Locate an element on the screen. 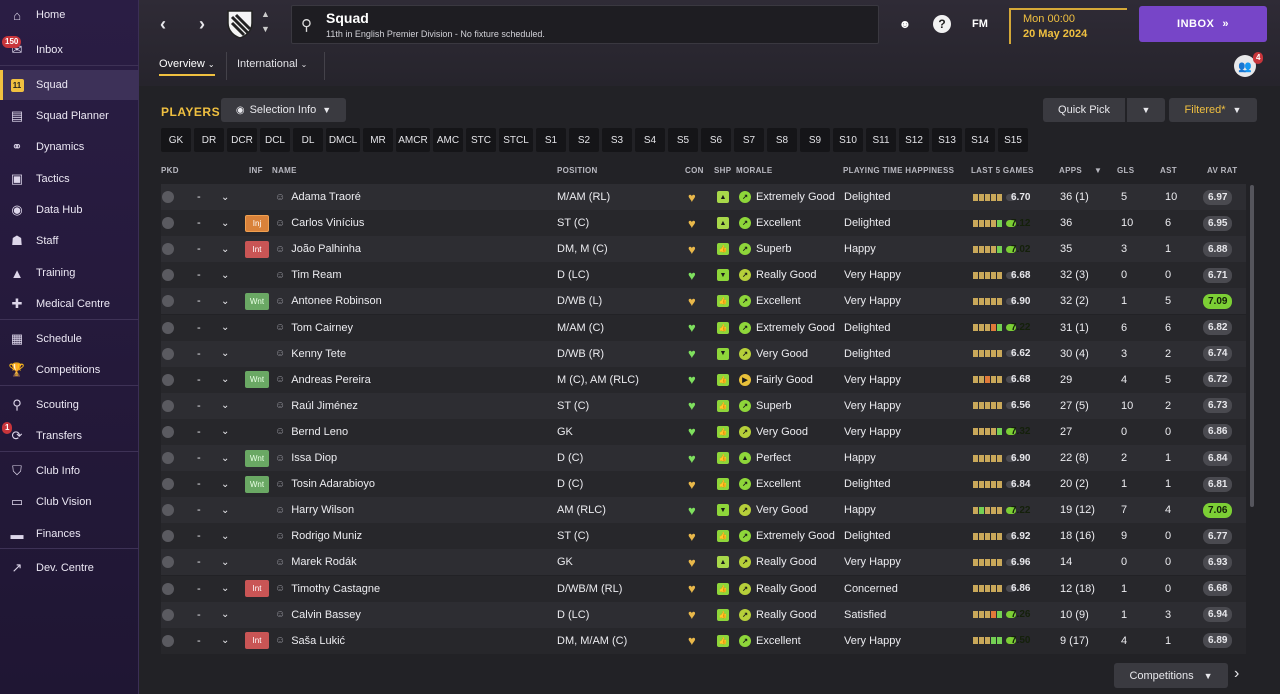  col-name: NAME is located at coordinates (284, 170).